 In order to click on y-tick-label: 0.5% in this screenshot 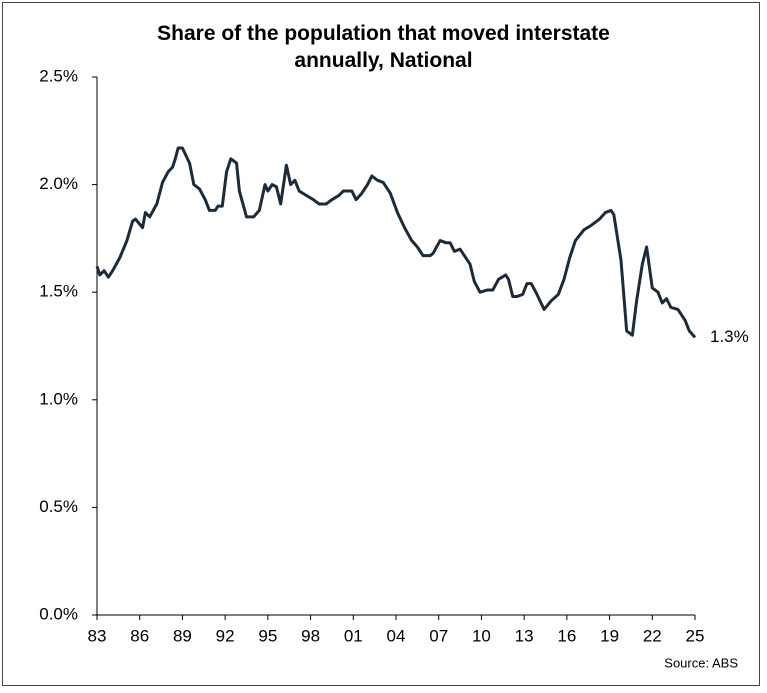, I will do `click(58, 506)`.